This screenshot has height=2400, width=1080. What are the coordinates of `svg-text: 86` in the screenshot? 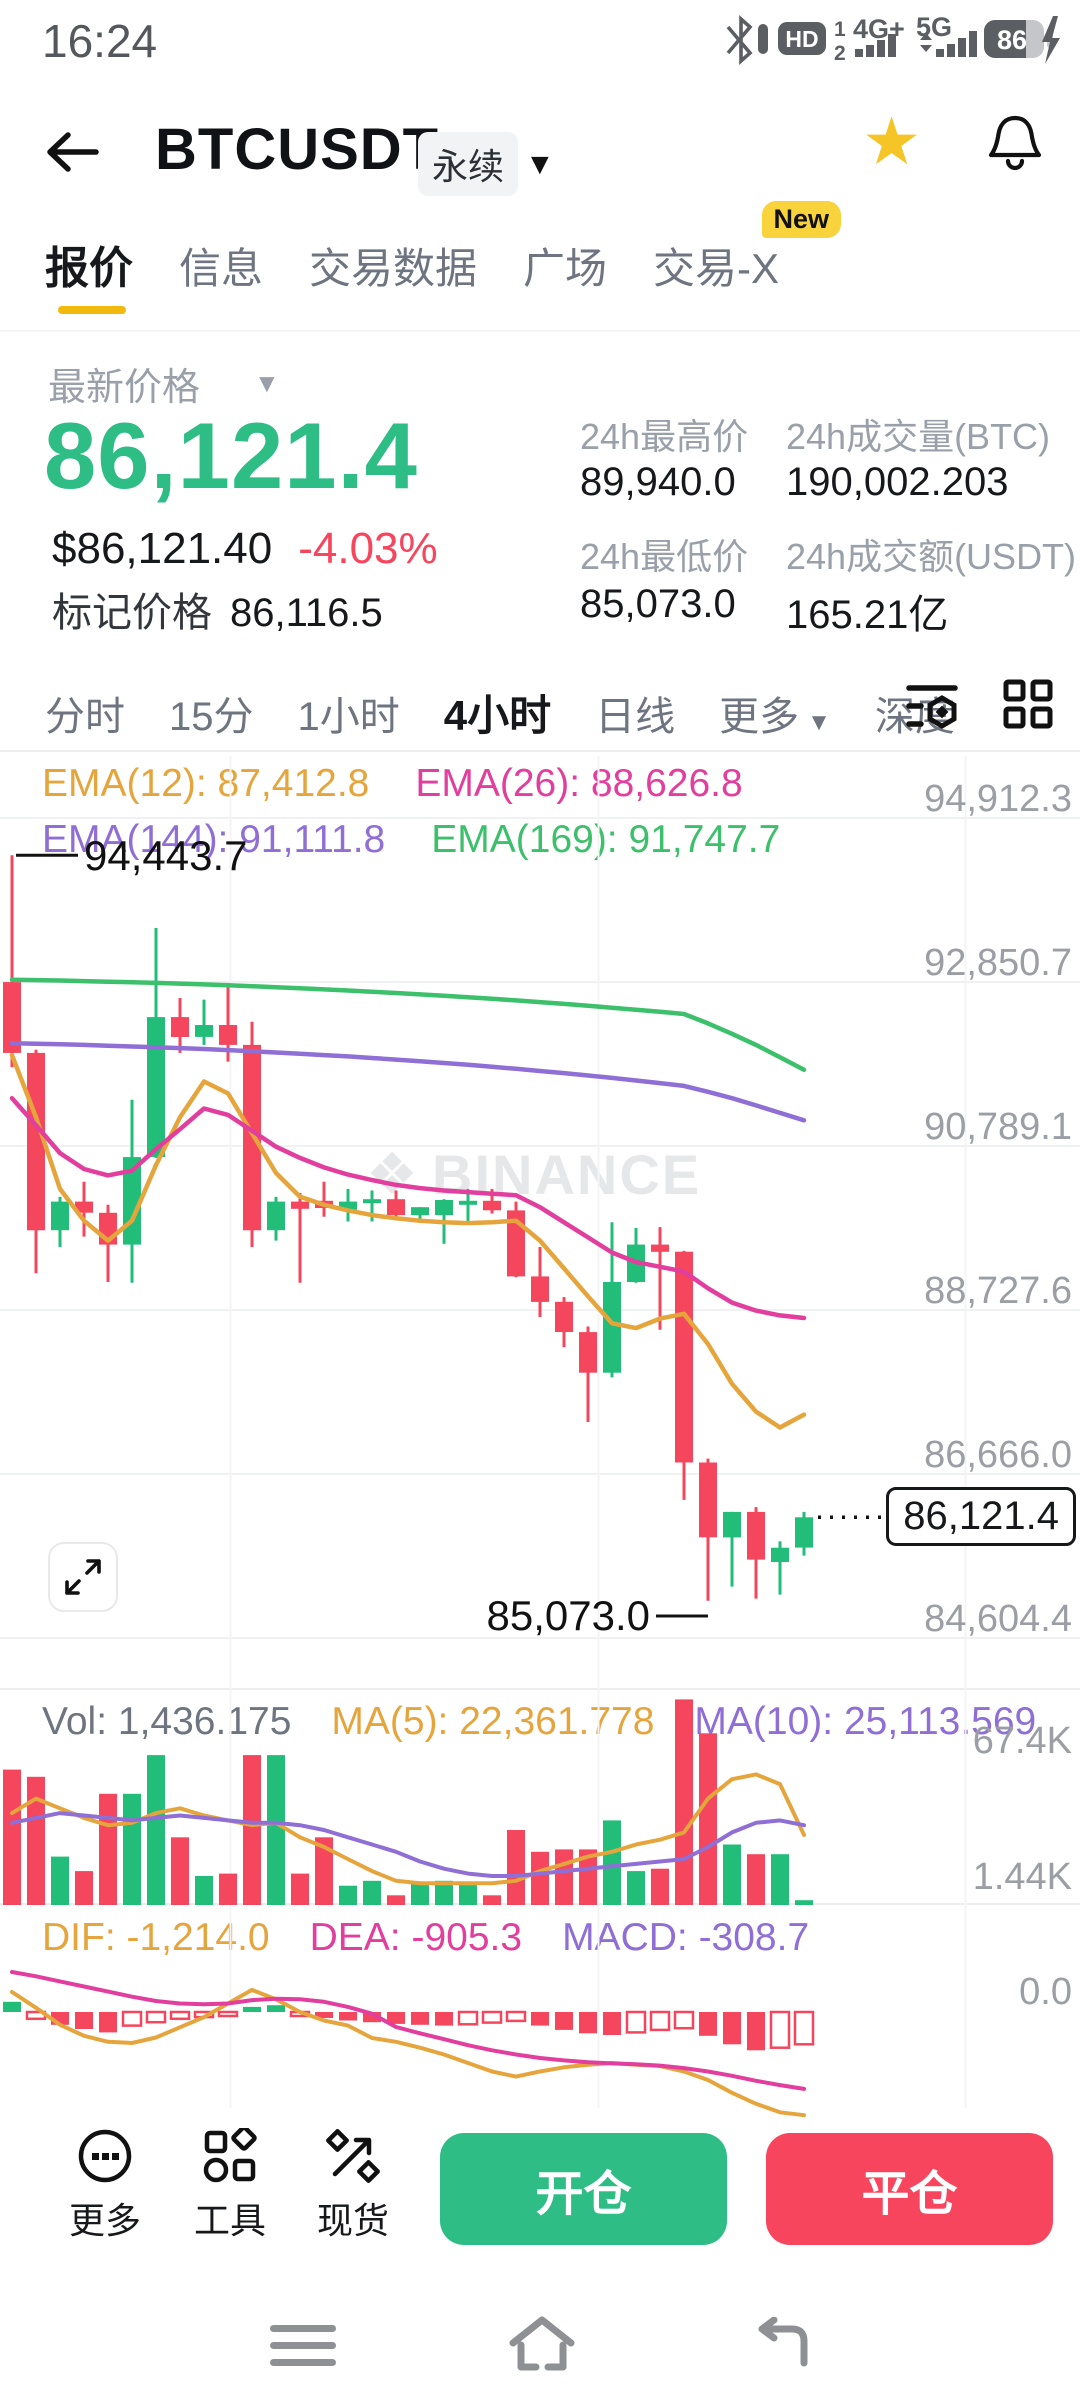 It's located at (1012, 40).